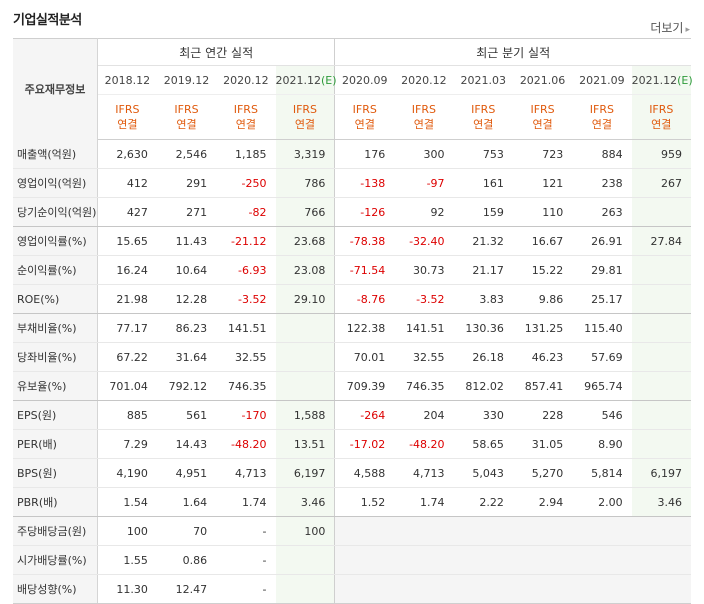 This screenshot has height=604, width=704. Describe the element at coordinates (483, 154) in the screenshot. I see `value-cell: 753` at that location.